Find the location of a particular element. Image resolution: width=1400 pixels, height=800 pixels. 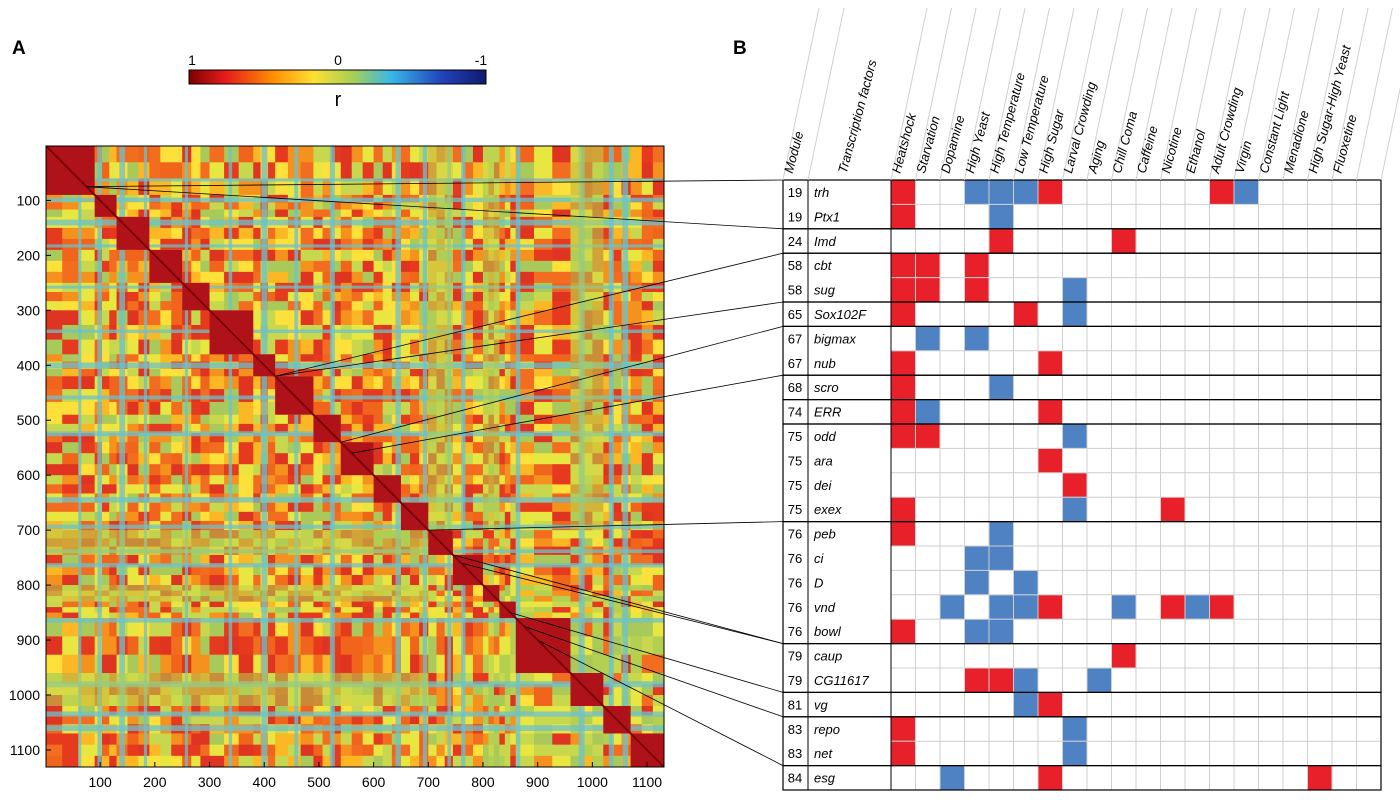

transcription-factor-name: peb is located at coordinates (824, 534).